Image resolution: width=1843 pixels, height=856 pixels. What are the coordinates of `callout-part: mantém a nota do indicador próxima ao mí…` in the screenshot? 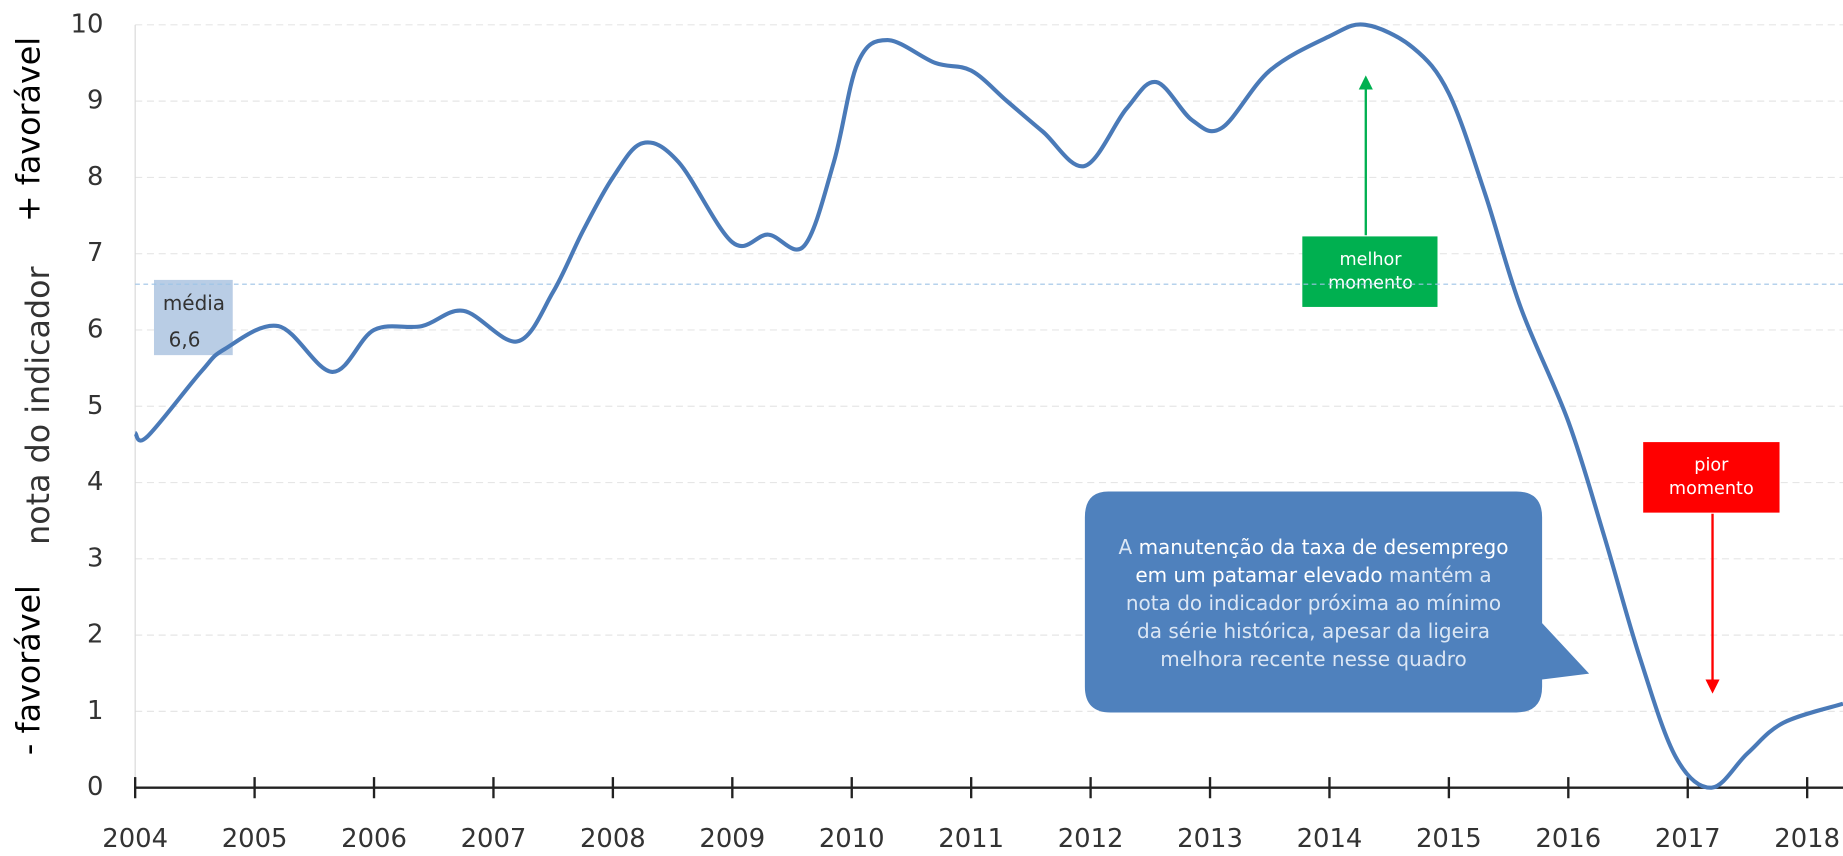 It's located at (1313, 617).